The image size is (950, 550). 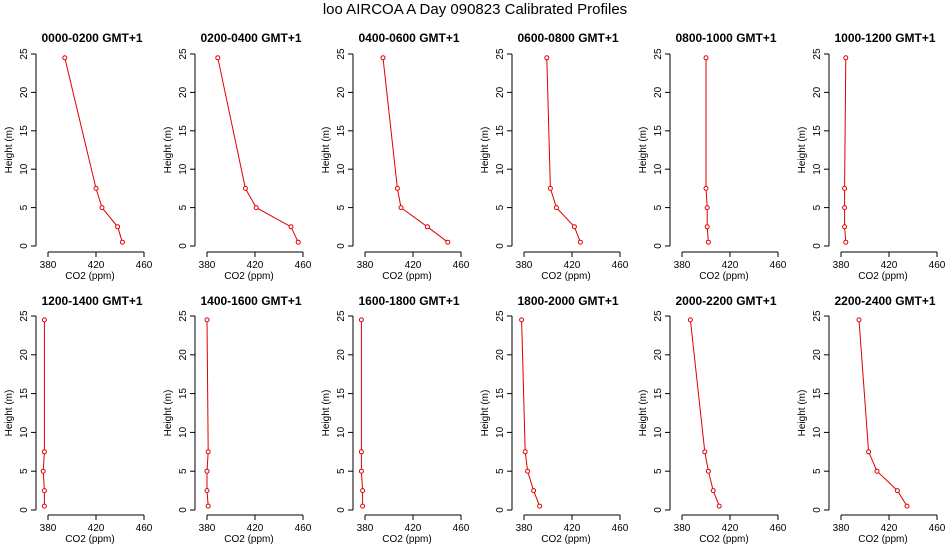 I want to click on panel-title: 0800-1000 GMT+1, so click(x=725, y=38).